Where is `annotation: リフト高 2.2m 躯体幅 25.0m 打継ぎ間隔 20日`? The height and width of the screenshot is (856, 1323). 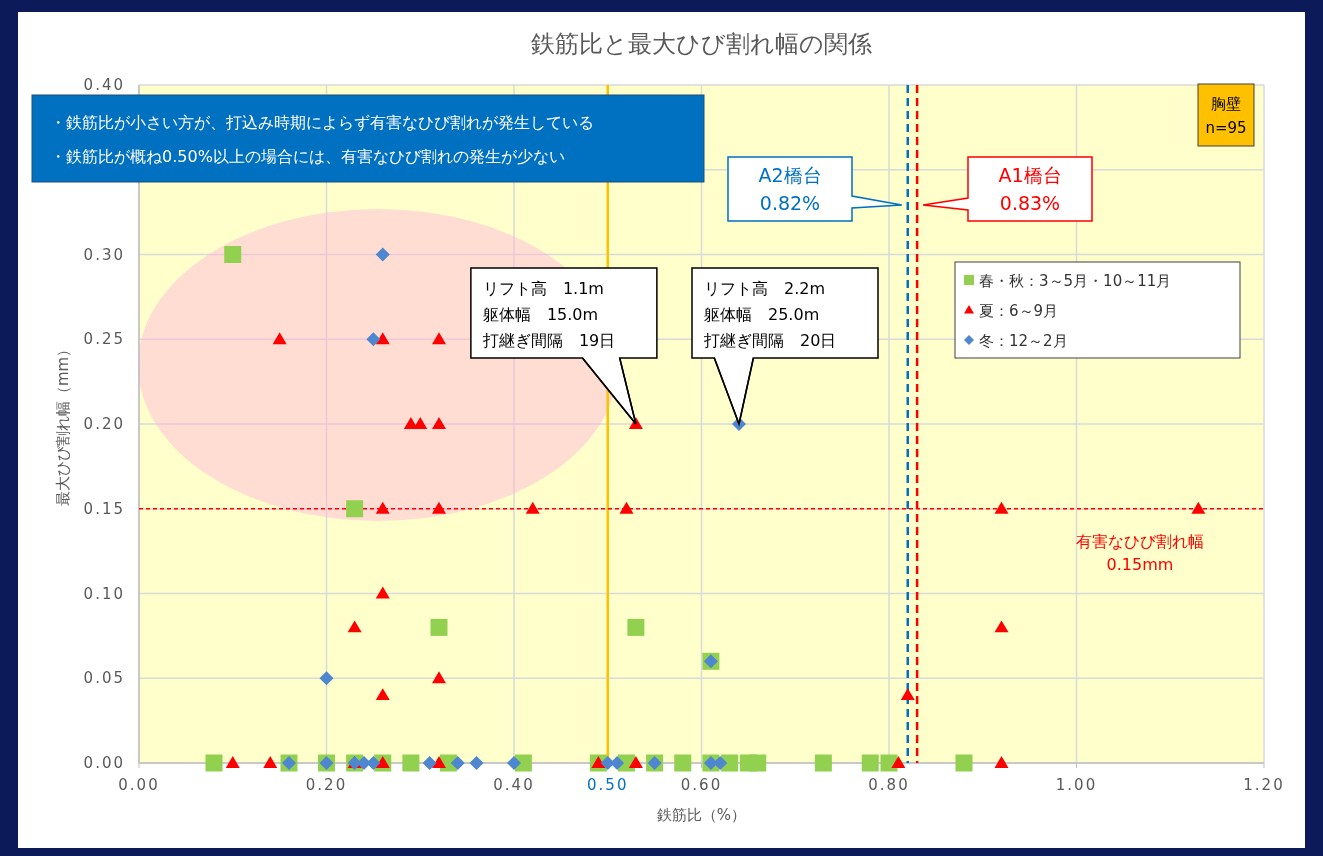 annotation: リフト高 2.2m 躯体幅 25.0m 打継ぎ間隔 20日 is located at coordinates (770, 314).